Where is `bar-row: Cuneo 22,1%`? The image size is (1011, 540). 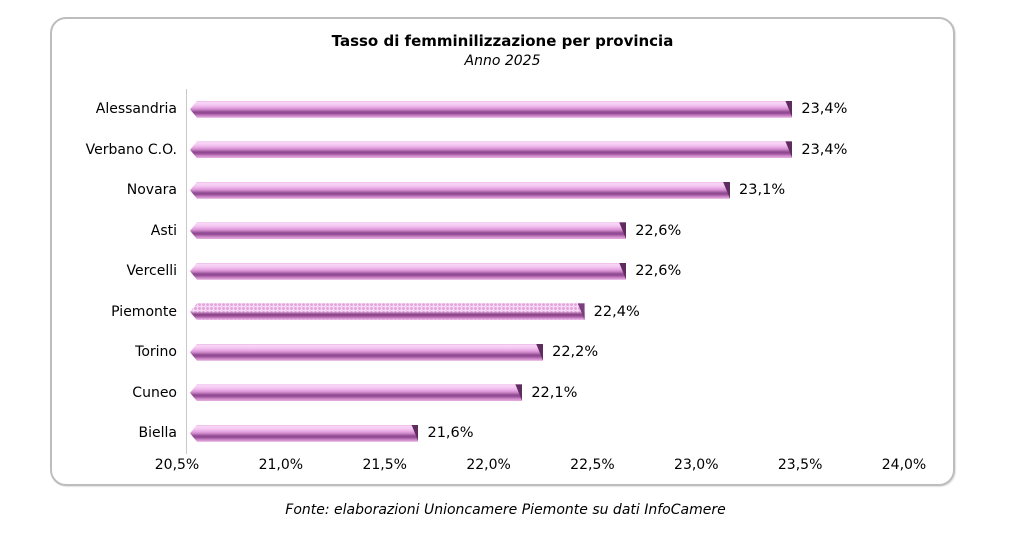
bar-row: Cuneo 22,1% is located at coordinates (502, 392).